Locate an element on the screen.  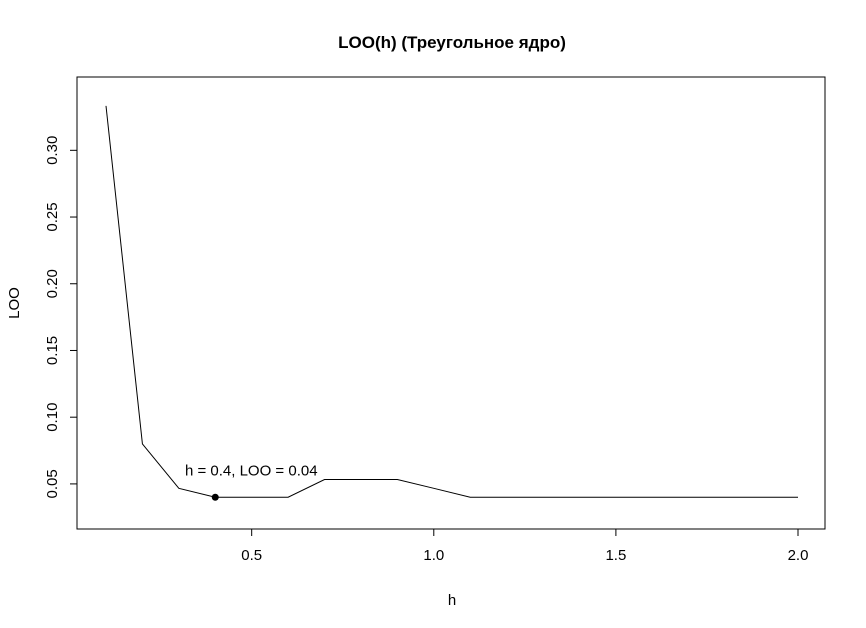
y-tick-label: 0.25 is located at coordinates (52, 216).